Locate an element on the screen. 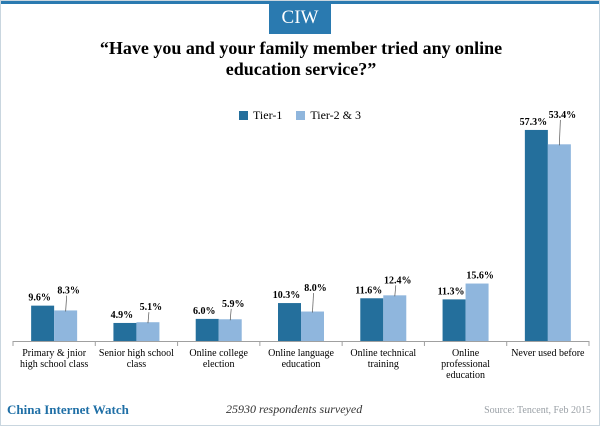  data-label-tier23: 8.0% is located at coordinates (315, 288).